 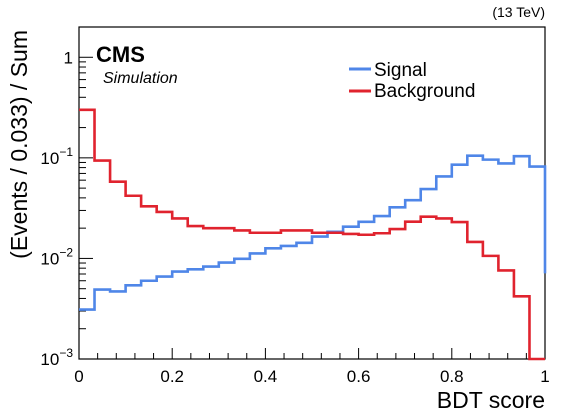 What do you see at coordinates (400, 70) in the screenshot?
I see `legend-signal-label: Signal` at bounding box center [400, 70].